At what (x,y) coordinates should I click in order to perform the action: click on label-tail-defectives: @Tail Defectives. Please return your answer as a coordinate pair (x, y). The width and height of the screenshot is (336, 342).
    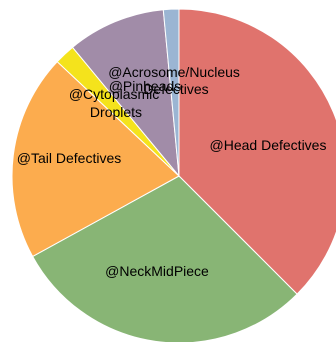
    Looking at the image, I should click on (69, 158).